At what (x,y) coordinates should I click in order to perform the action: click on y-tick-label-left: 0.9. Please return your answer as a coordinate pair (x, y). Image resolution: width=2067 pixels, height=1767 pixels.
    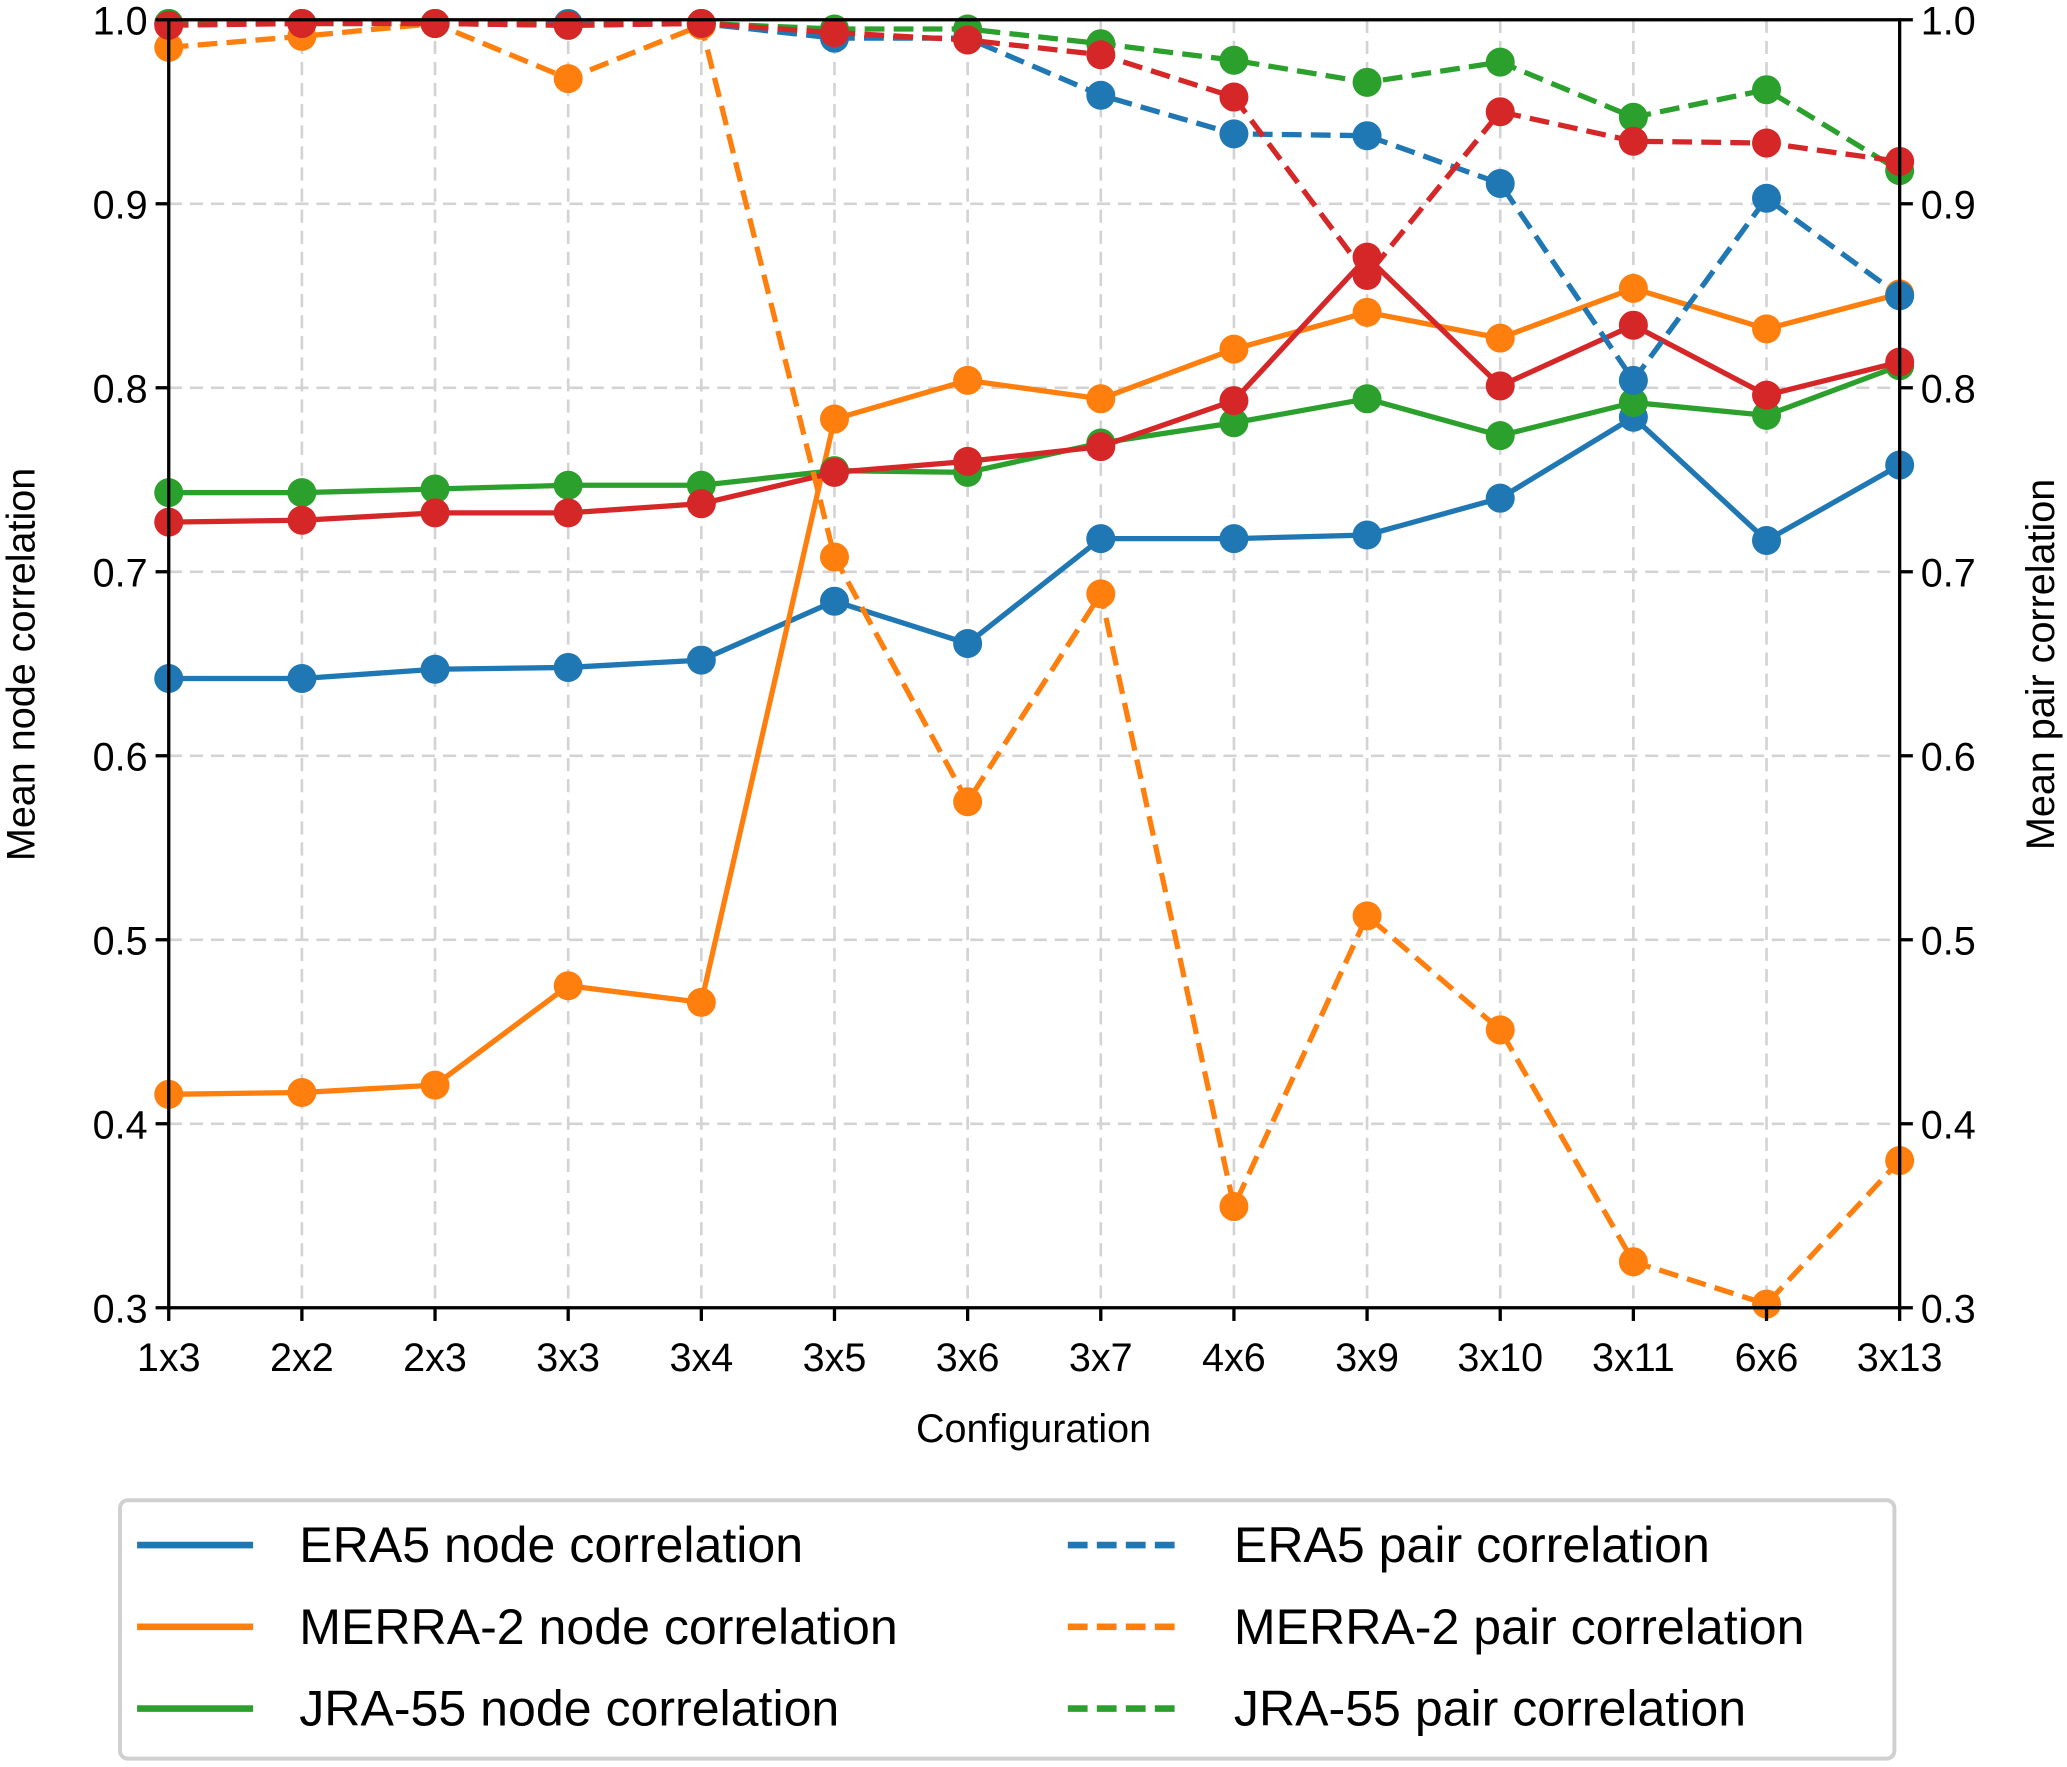
    Looking at the image, I should click on (120, 205).